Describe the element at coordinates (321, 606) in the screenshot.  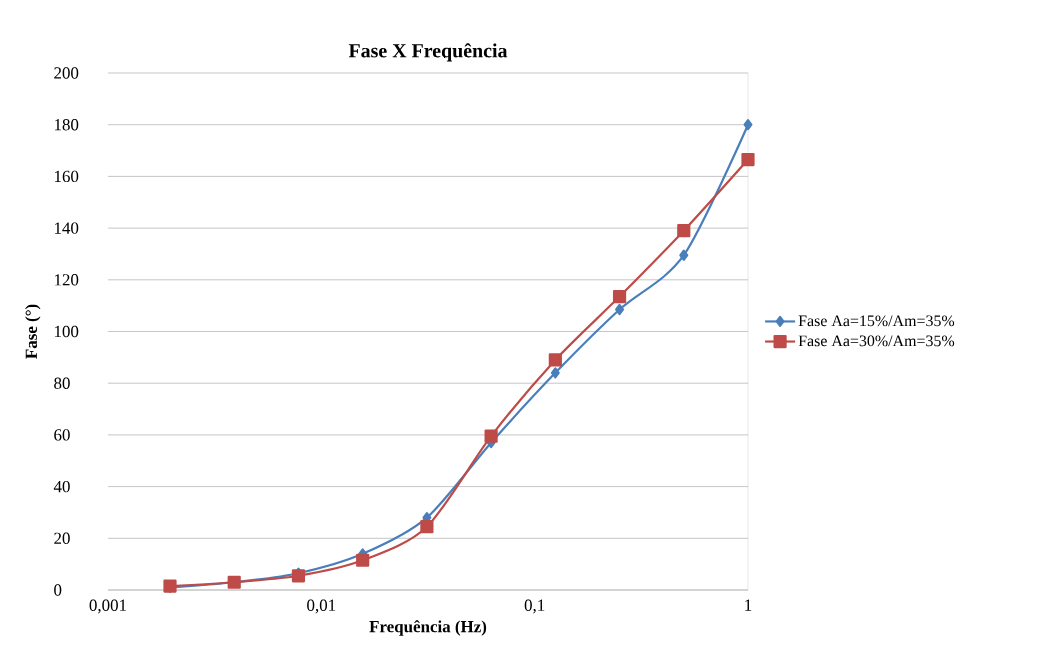
I see `x-tick-label: 0,01` at that location.